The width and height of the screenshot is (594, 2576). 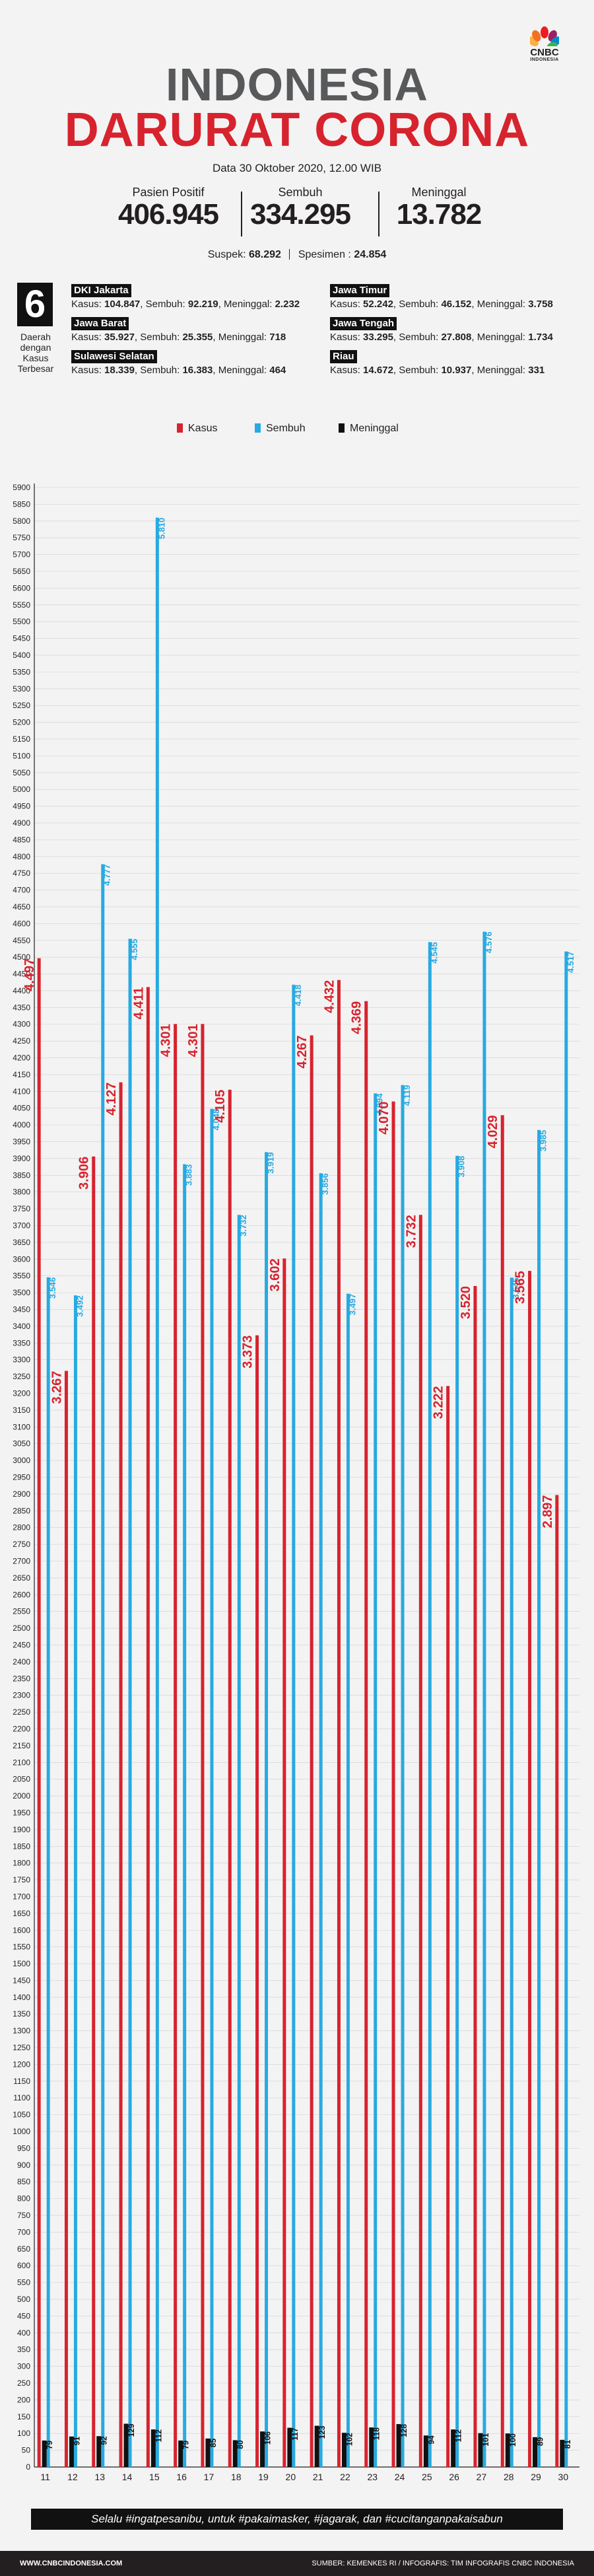 What do you see at coordinates (22, 772) in the screenshot?
I see `y-tick-label: 5050` at bounding box center [22, 772].